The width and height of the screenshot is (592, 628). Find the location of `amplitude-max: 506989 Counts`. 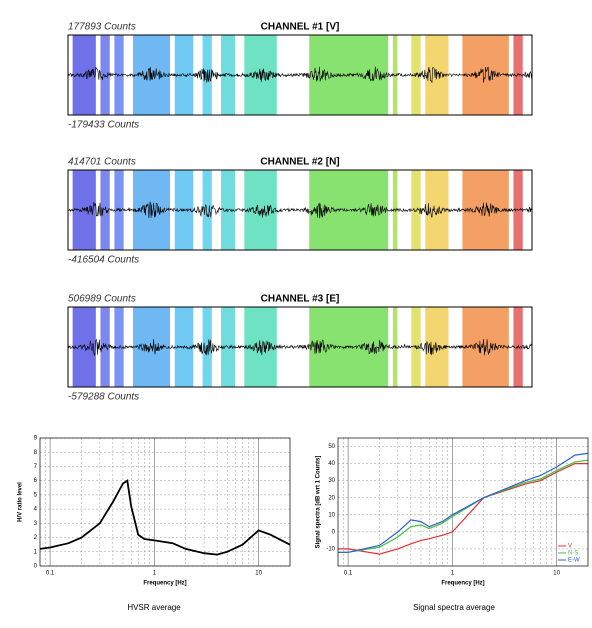

amplitude-max: 506989 Counts is located at coordinates (102, 299).